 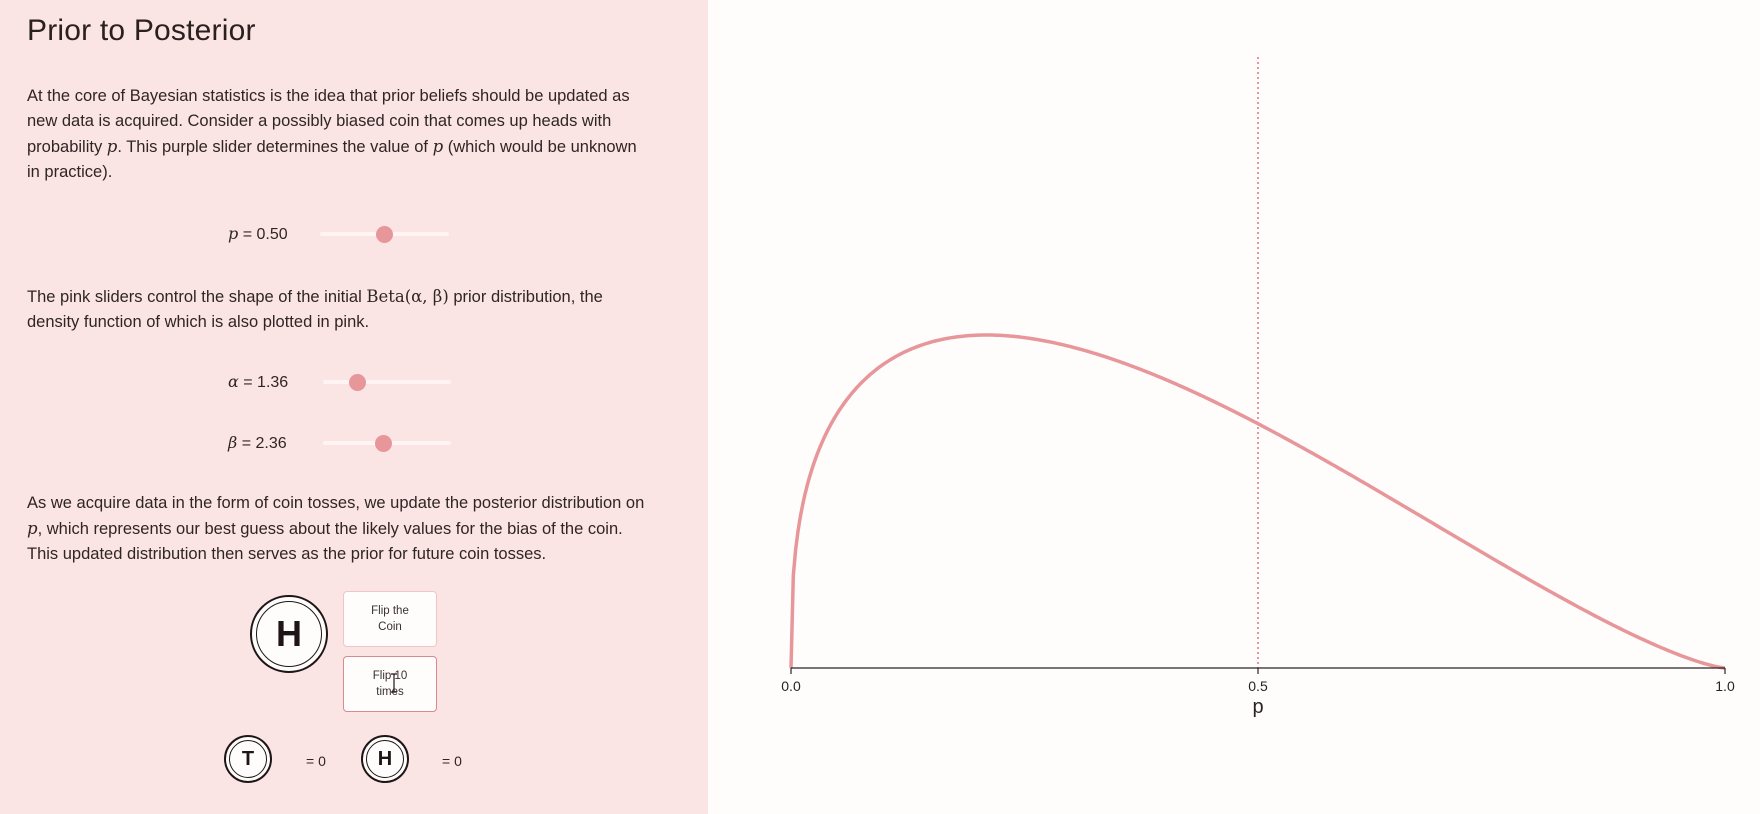 I want to click on alpha-symbol: α, so click(x=233, y=381).